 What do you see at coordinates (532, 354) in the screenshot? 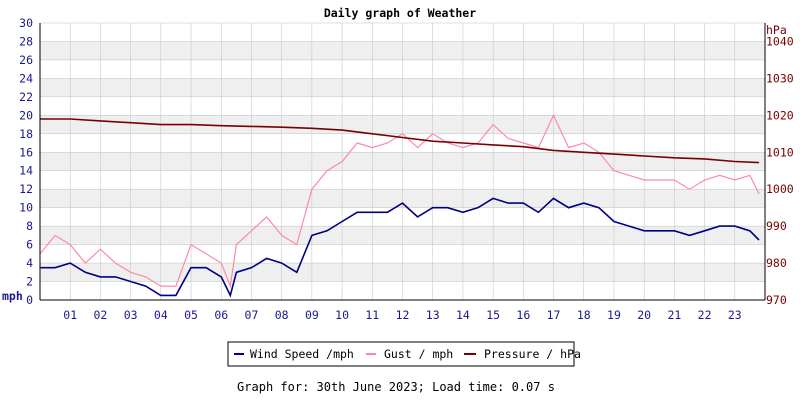
I see `legend-pressure-label: Pressure / hPa` at bounding box center [532, 354].